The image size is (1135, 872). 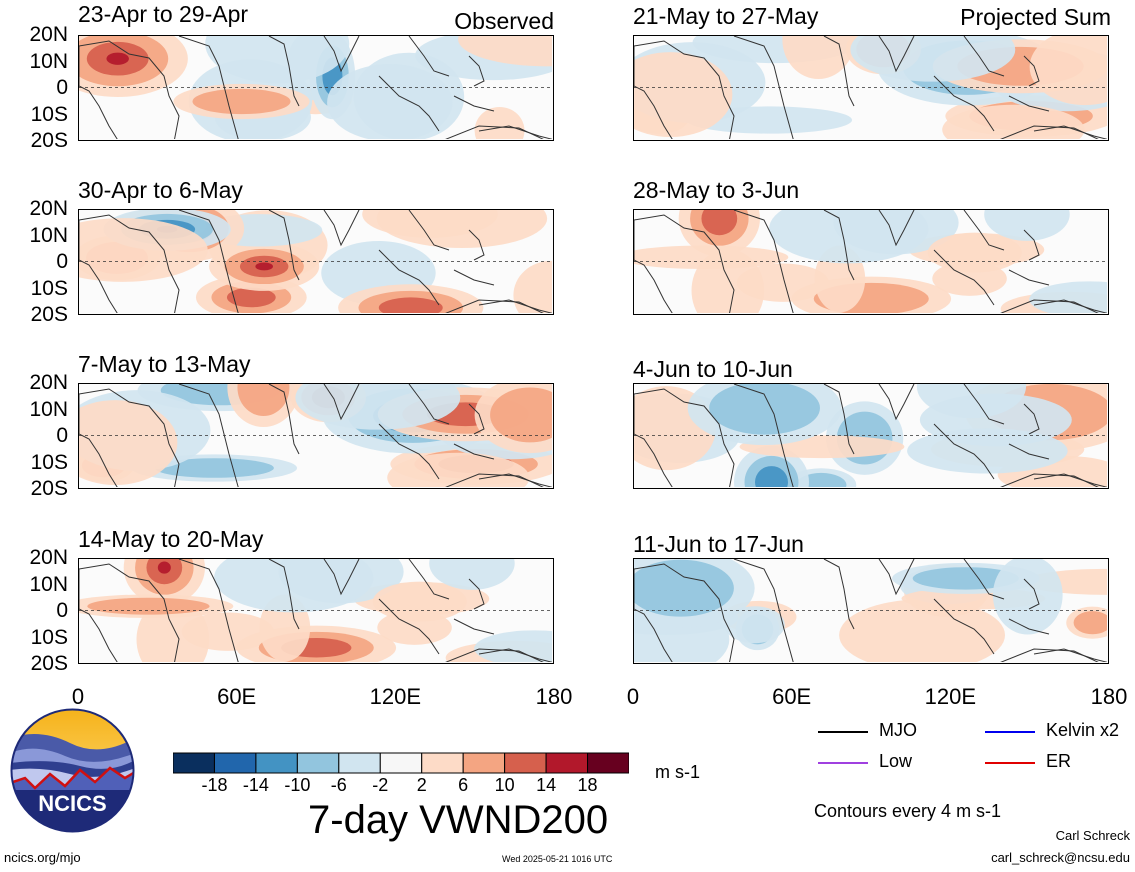 What do you see at coordinates (1035, 17) in the screenshot?
I see `projected-label: Projected Sum` at bounding box center [1035, 17].